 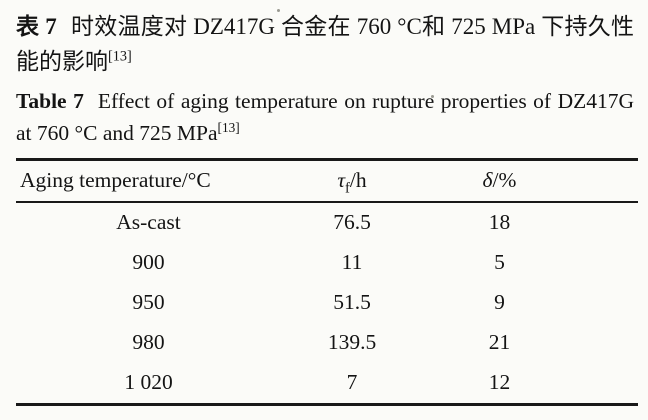 What do you see at coordinates (148, 342) in the screenshot?
I see `cell-aging-temperature: 980` at bounding box center [148, 342].